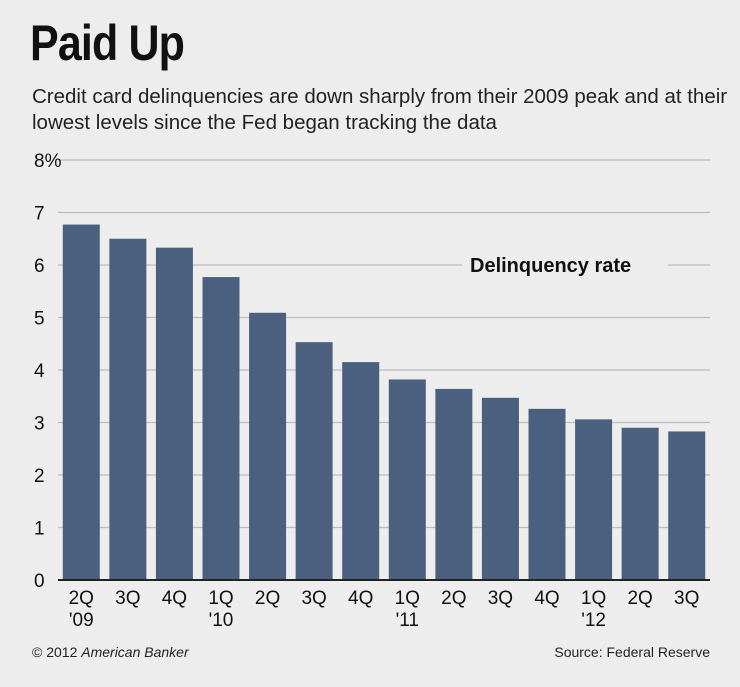  What do you see at coordinates (39, 214) in the screenshot?
I see `y-tick-label: 7` at bounding box center [39, 214].